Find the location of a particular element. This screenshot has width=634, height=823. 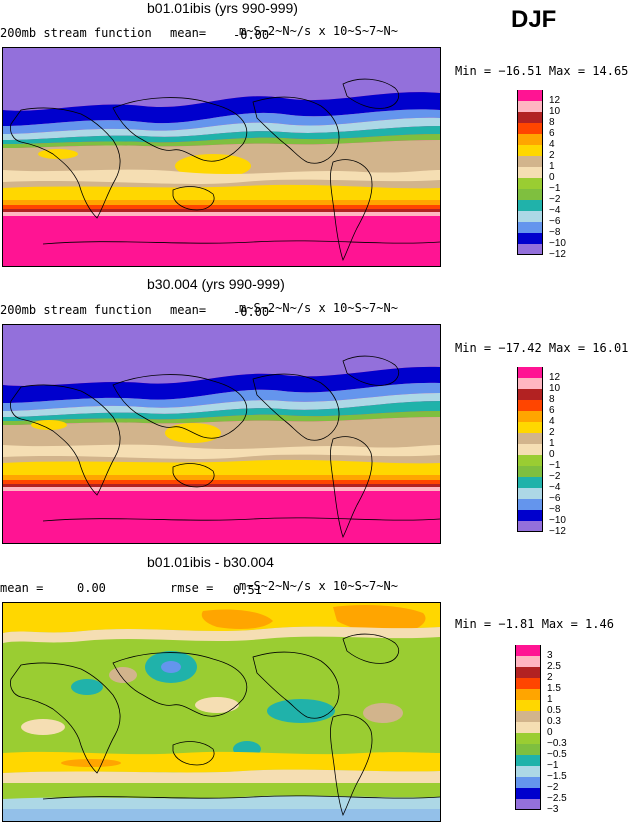

zone-jet-blue is located at coordinates (221, 109).